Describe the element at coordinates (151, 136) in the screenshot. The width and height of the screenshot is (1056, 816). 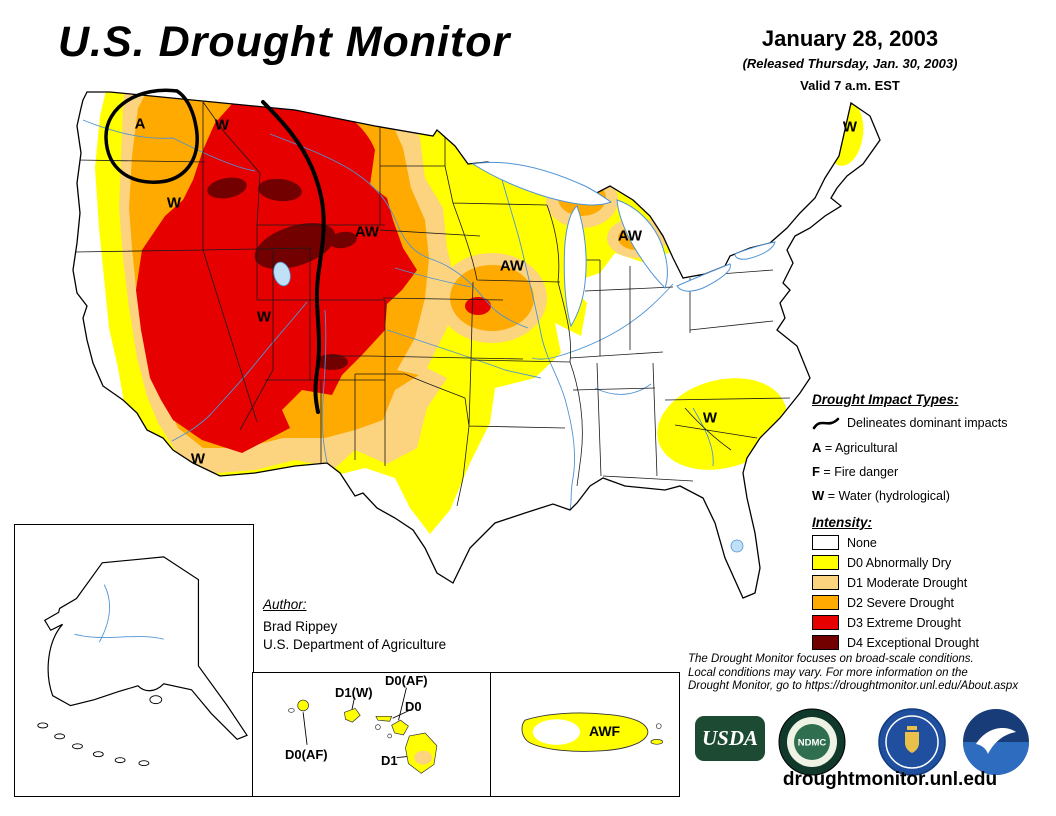
I see `impact-curve-northwest` at that location.